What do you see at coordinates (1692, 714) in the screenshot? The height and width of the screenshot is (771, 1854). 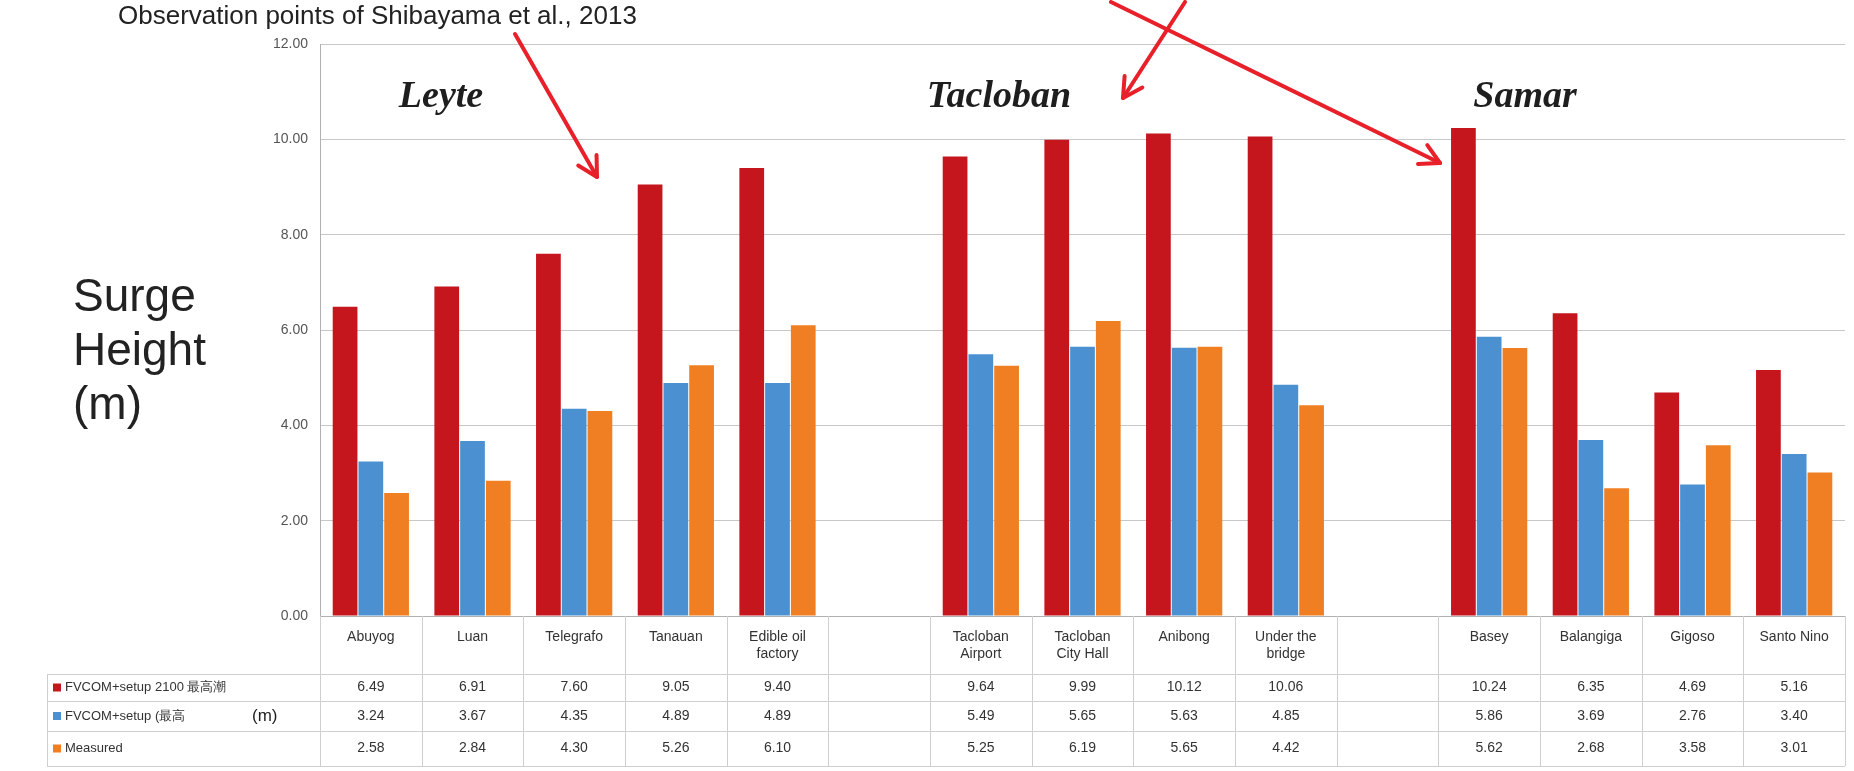 I see `data-label: 2.76` at bounding box center [1692, 714].